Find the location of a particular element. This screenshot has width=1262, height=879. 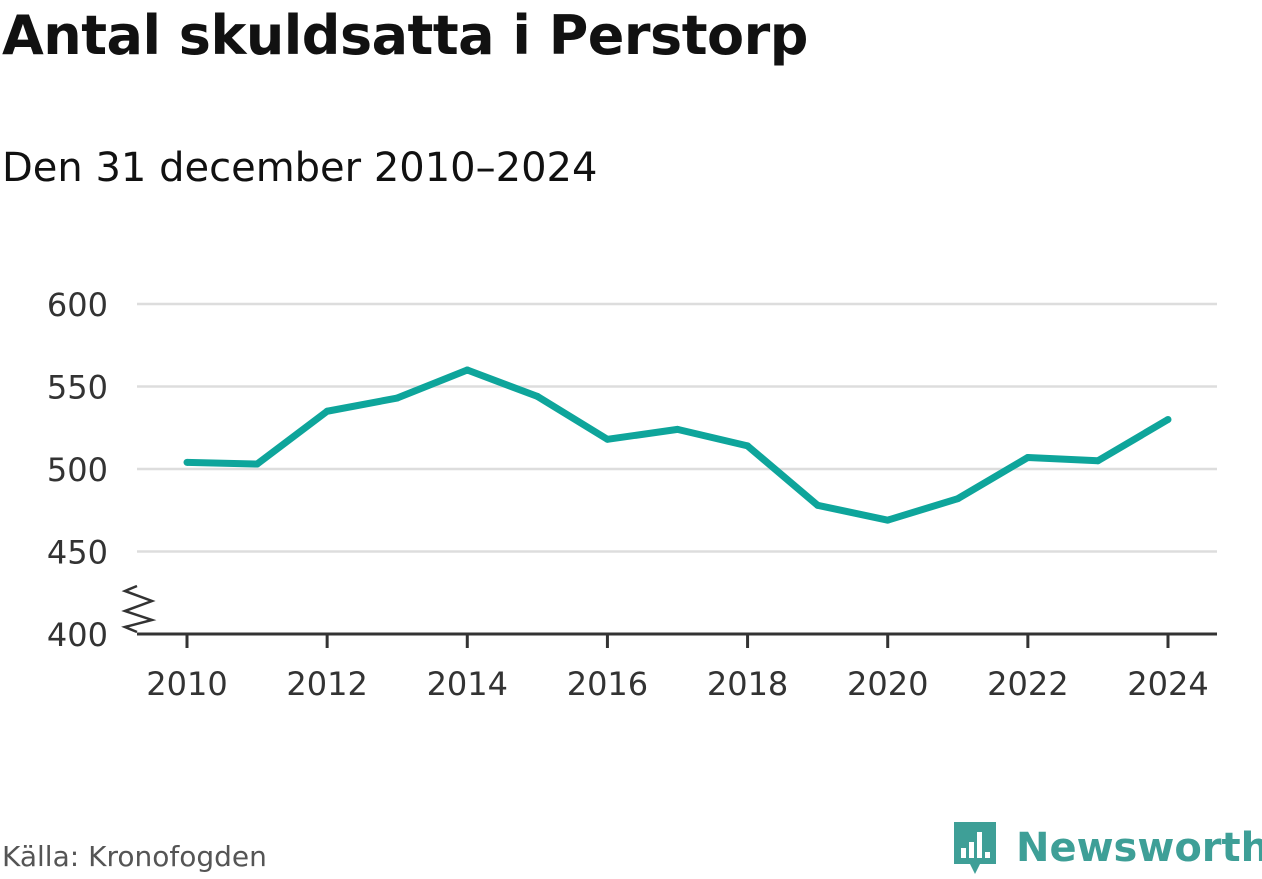

data-point-2014 is located at coordinates (467, 370).